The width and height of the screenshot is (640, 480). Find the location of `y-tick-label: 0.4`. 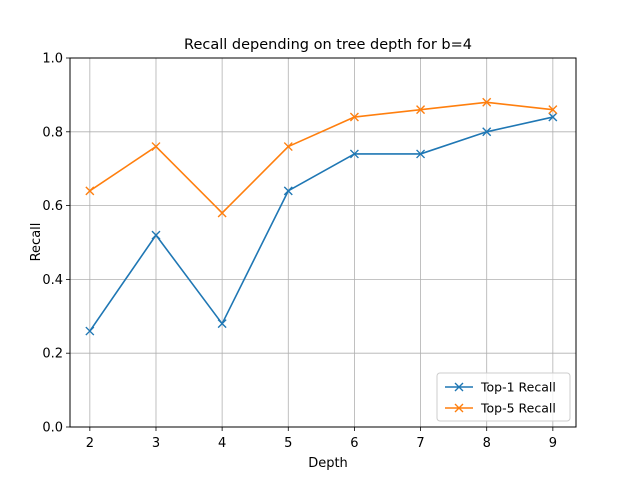

y-tick-label: 0.4 is located at coordinates (52, 280).